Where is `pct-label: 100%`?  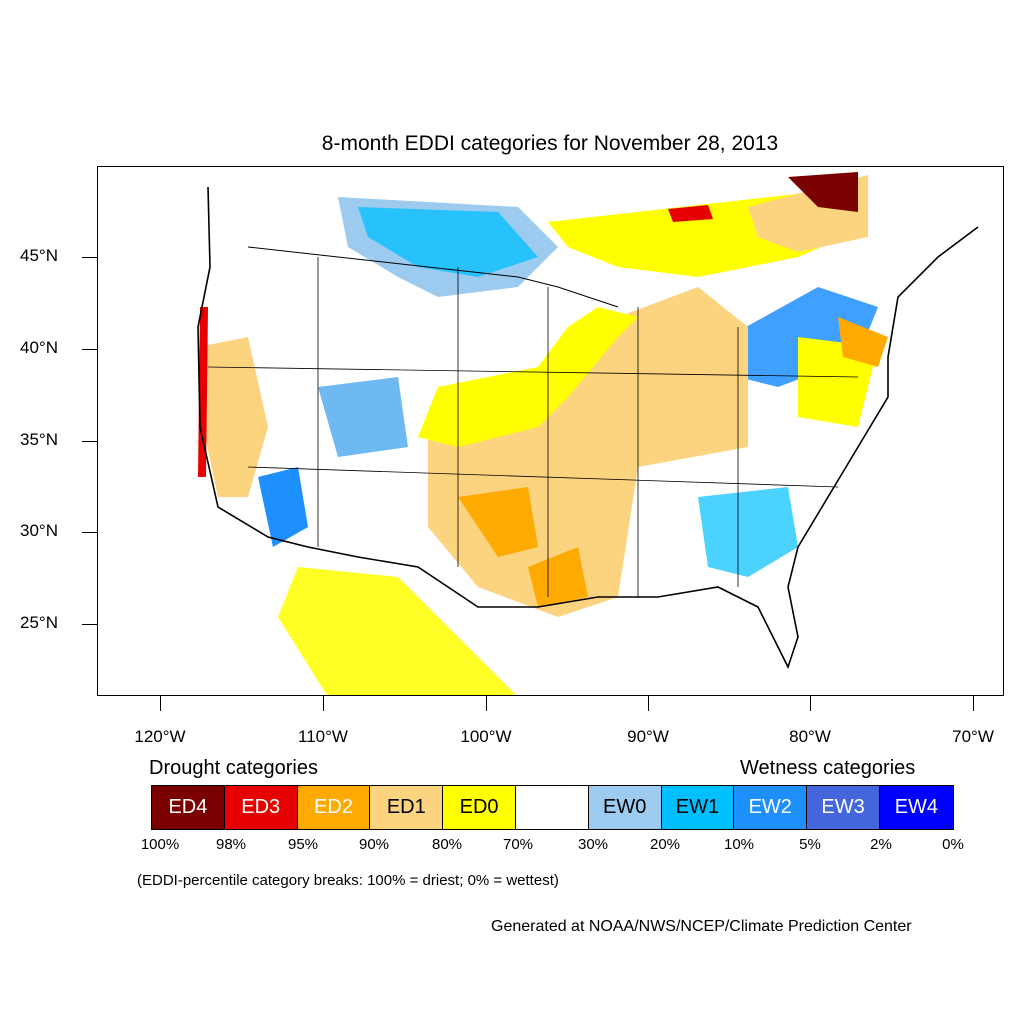 pct-label: 100% is located at coordinates (160, 844).